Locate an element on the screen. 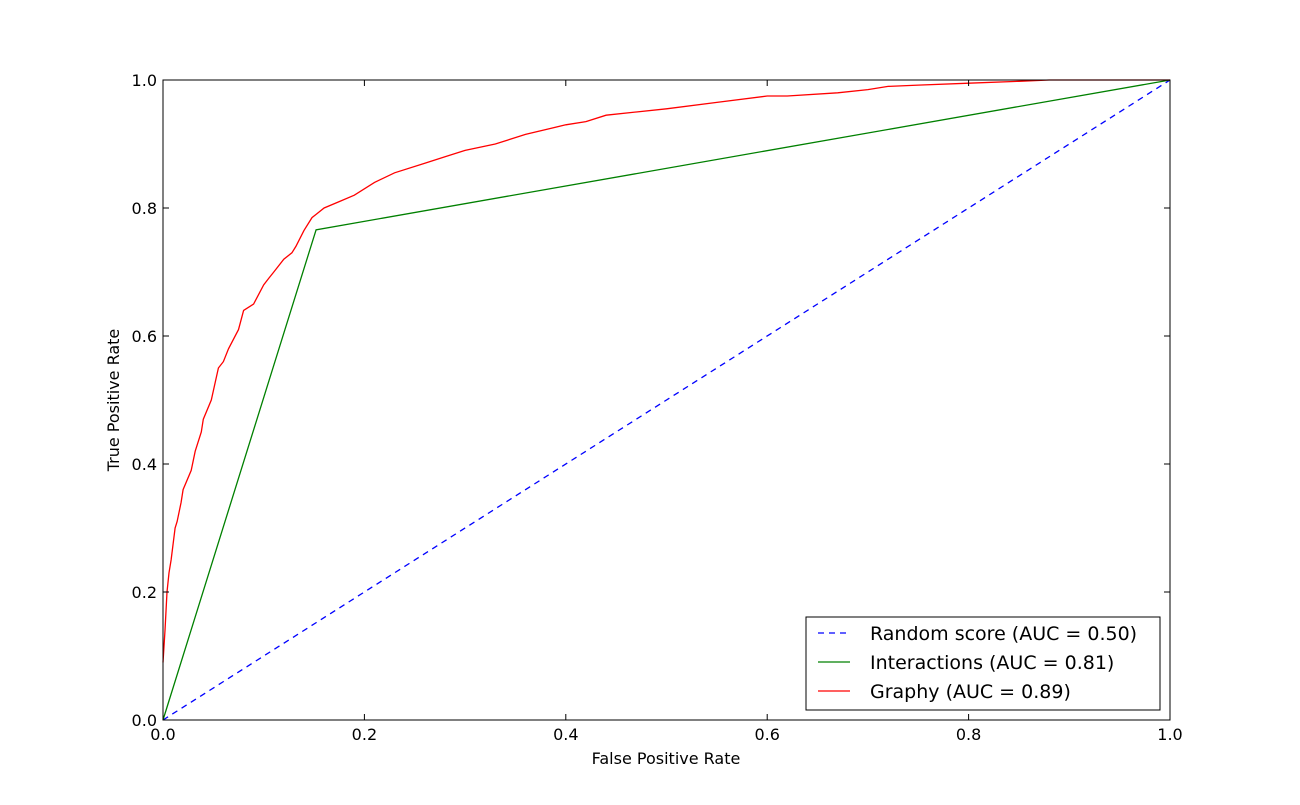 Image resolution: width=1300 pixels, height=805 pixels. y-tick-label: 0.2 is located at coordinates (144, 592).